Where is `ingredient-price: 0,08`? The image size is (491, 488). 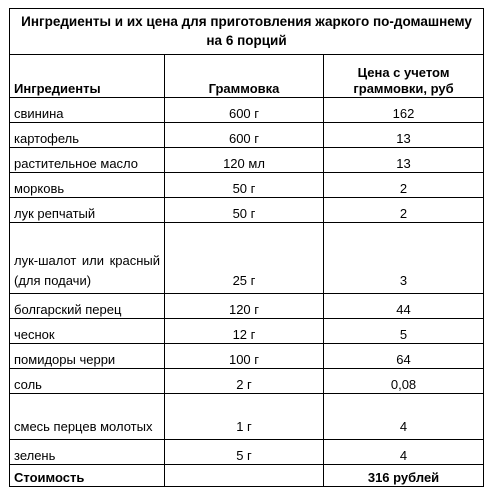
ingredient-price: 0,08 is located at coordinates (403, 381).